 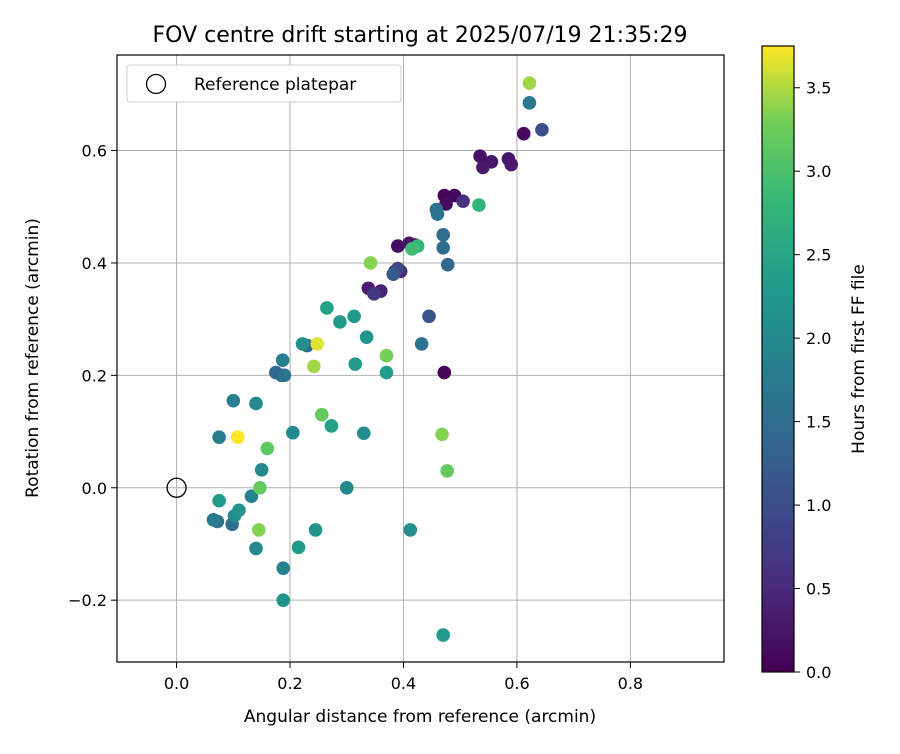 I want to click on colorbar-tick-label: 2.5, so click(x=818, y=255).